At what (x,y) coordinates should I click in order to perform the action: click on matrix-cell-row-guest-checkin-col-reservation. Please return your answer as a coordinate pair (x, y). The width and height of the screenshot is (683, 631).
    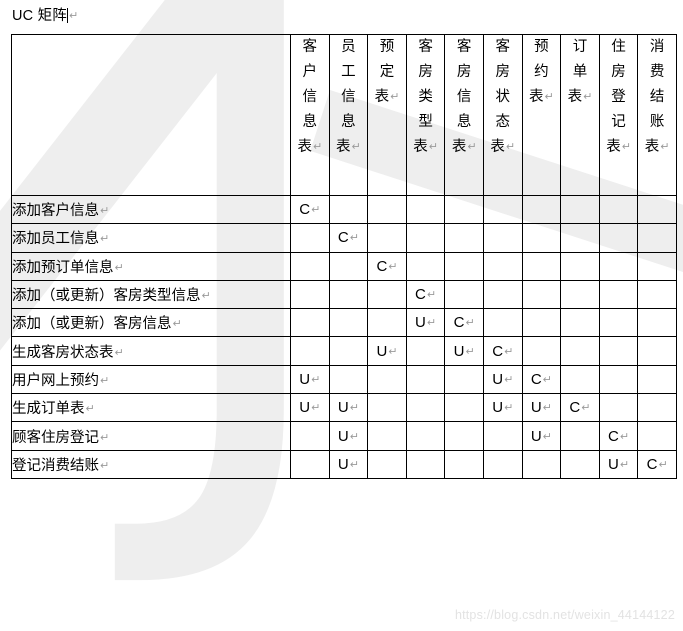
    Looking at the image, I should click on (387, 436).